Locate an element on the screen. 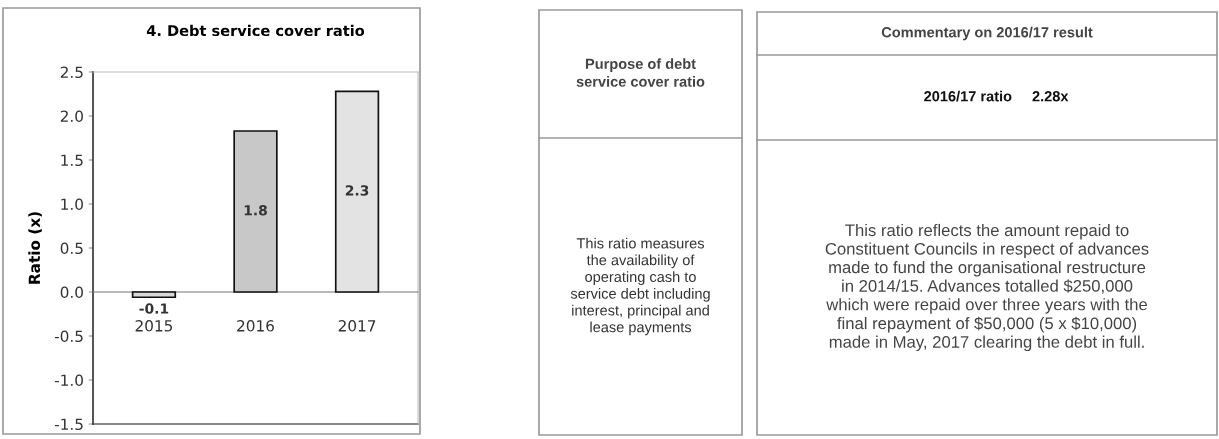 This screenshot has width=1219, height=439. data-label: 1.8 is located at coordinates (255, 210).